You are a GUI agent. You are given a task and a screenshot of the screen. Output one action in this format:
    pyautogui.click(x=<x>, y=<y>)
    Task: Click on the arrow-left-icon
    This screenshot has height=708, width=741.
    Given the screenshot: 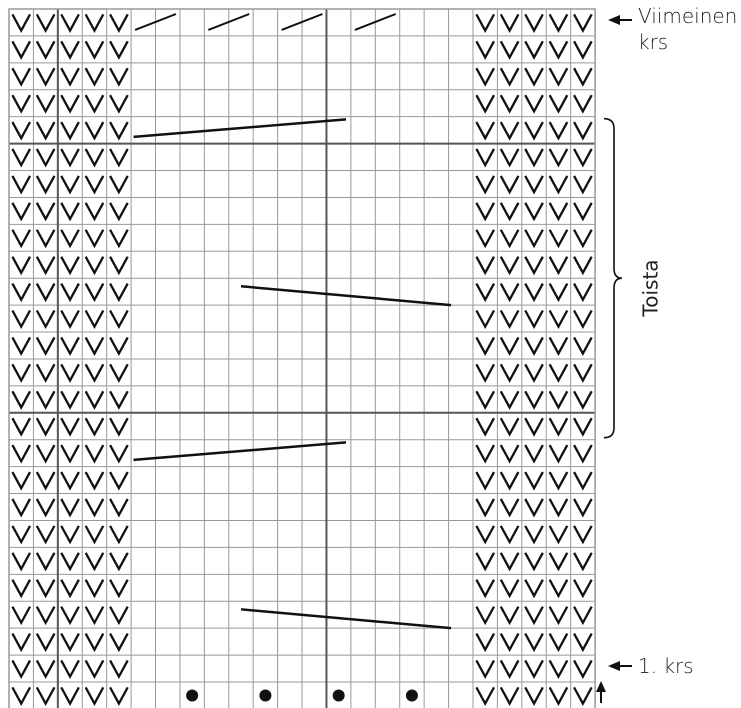 What is the action you would take?
    pyautogui.click(x=620, y=20)
    